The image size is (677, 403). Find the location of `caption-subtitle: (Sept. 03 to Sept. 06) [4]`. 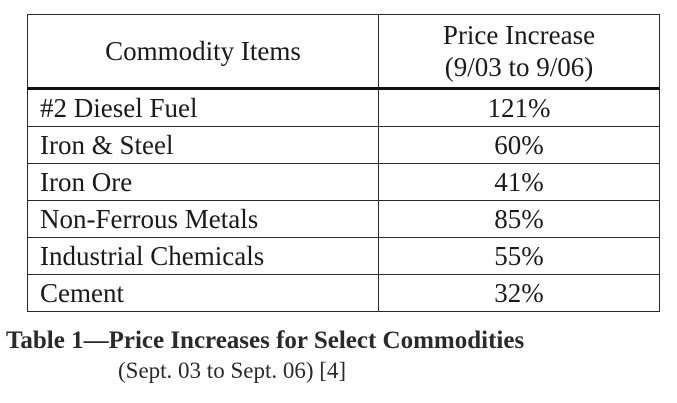

caption-subtitle: (Sept. 03 to Sept. 06) [4] is located at coordinates (232, 370).